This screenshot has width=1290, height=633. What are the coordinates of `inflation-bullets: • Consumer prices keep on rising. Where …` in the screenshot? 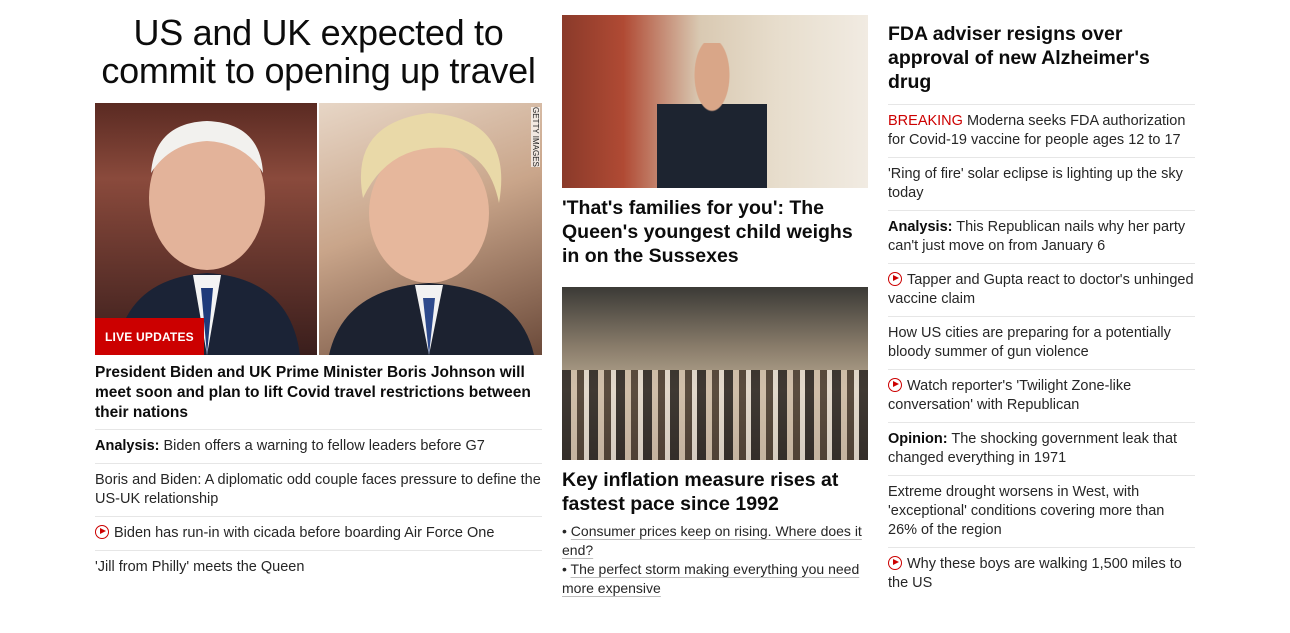 It's located at (715, 560).